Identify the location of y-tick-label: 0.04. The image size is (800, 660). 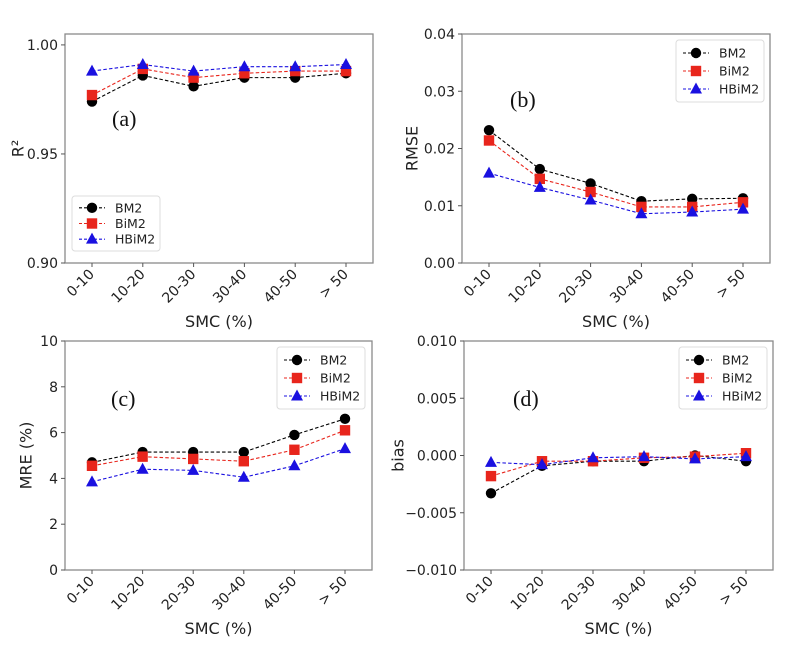
(439, 35).